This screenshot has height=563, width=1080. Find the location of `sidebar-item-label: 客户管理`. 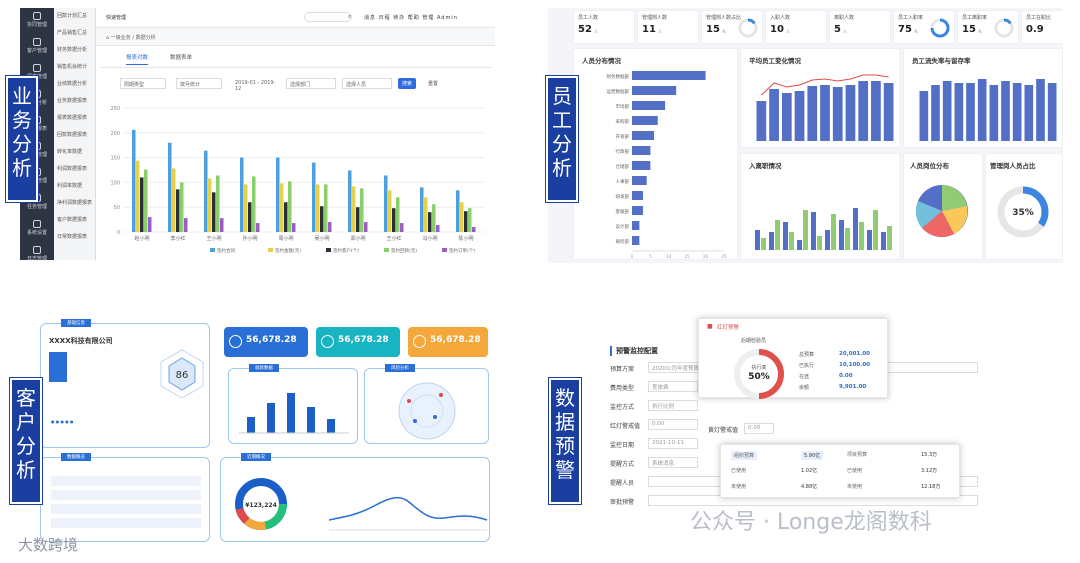

sidebar-item-label: 客户管理 is located at coordinates (36, 51).